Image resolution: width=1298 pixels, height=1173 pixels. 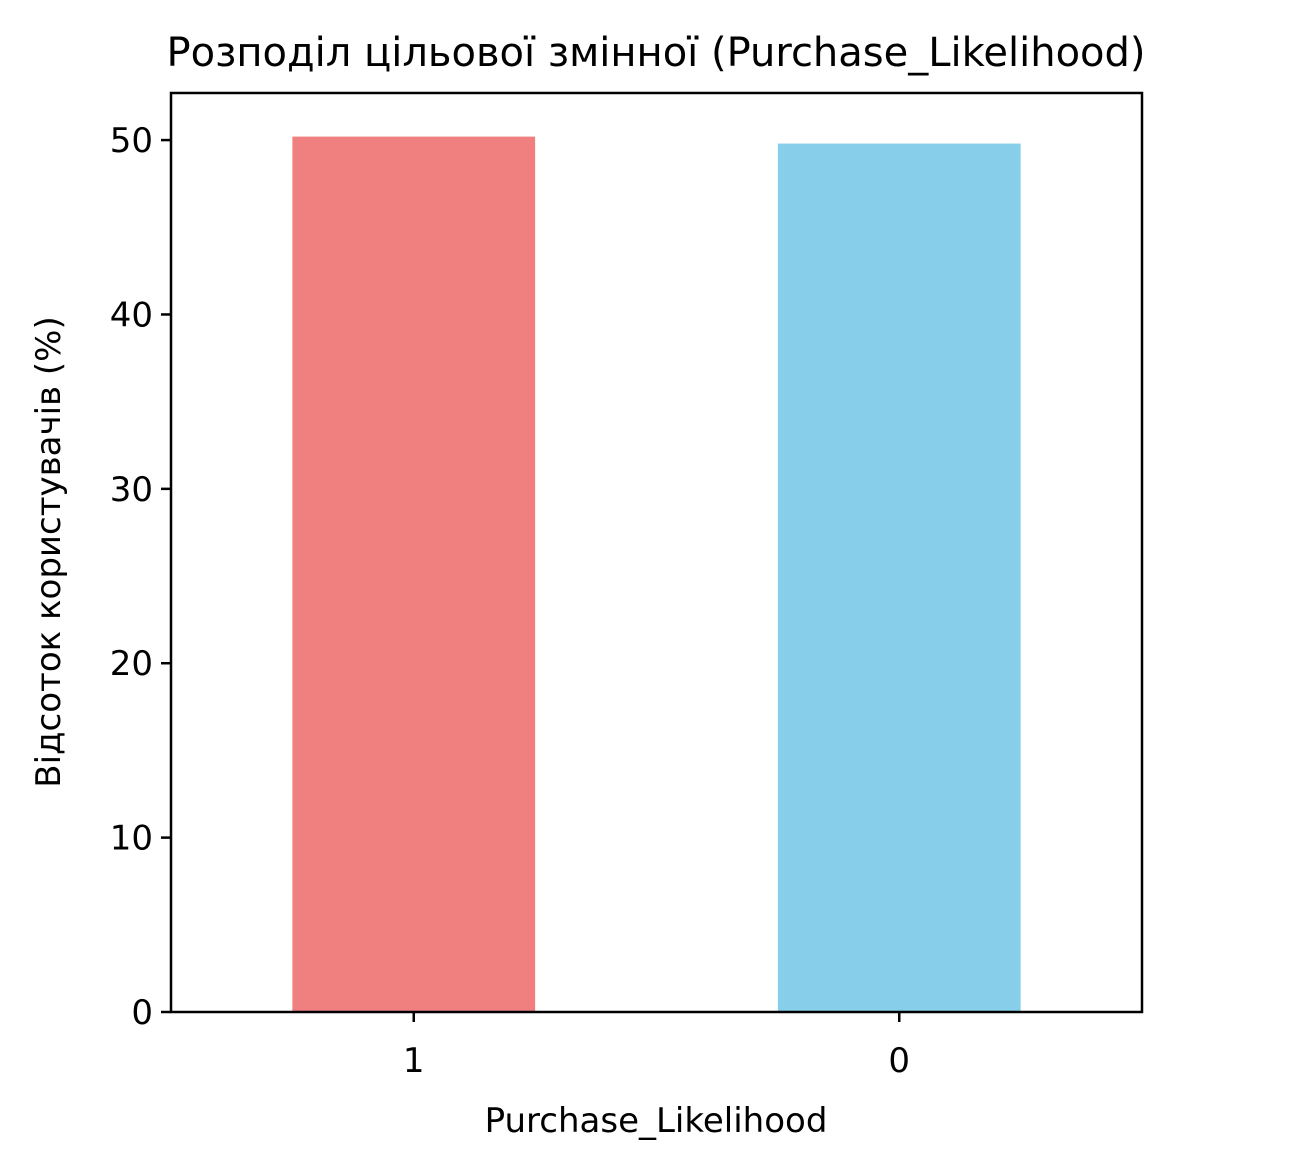 I want to click on y-tick-label: 50, so click(x=131, y=141).